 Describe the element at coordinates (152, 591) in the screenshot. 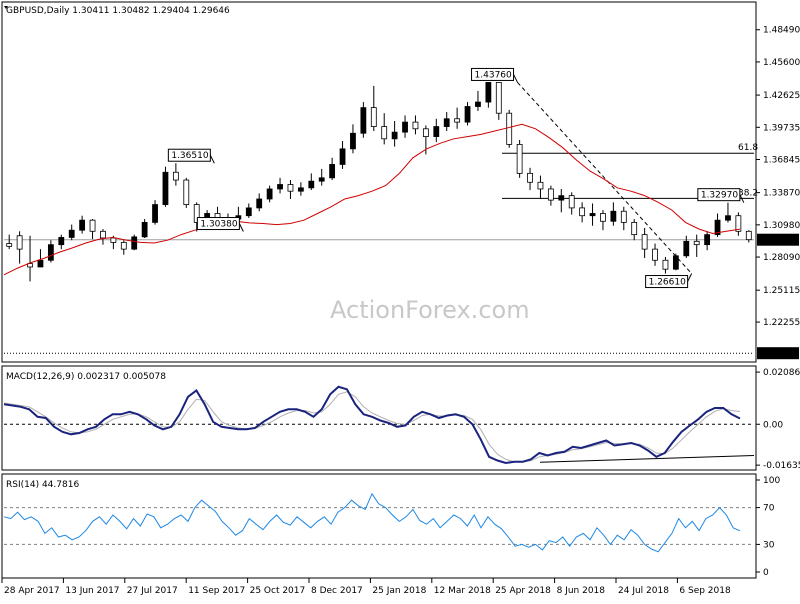

I see `x-tick-label: 27 Jul 2017` at that location.